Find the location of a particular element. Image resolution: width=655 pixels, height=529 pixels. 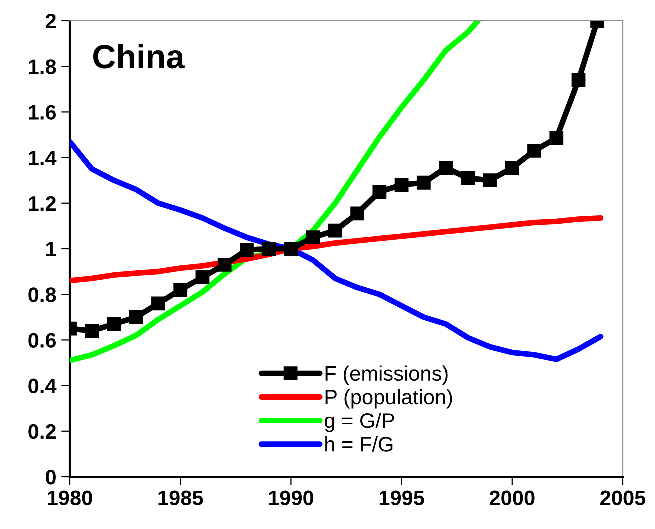

y-tick-label: 0 is located at coordinates (51, 477).